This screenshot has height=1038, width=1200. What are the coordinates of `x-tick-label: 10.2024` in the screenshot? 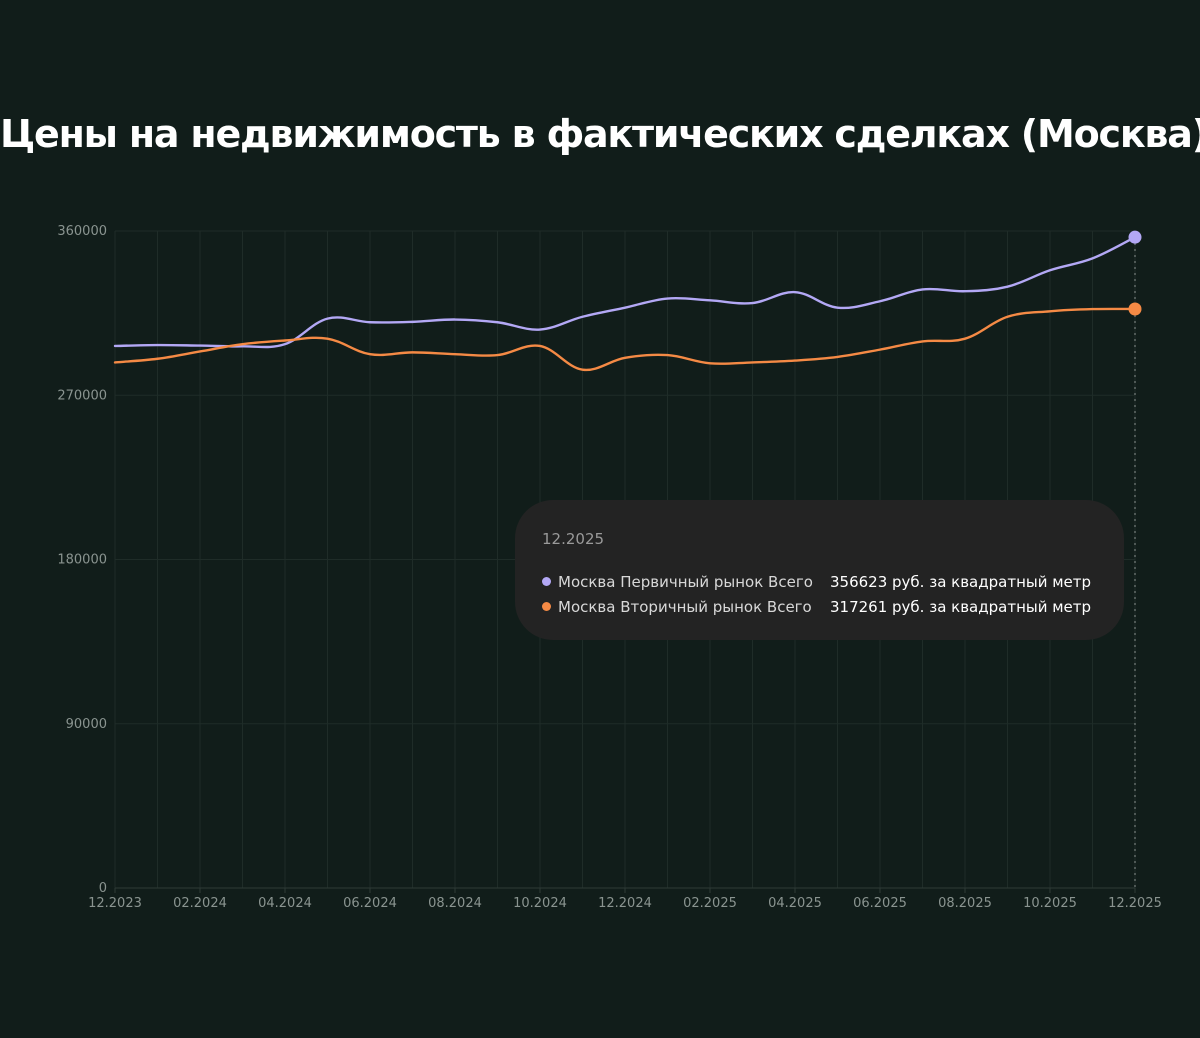 It's located at (540, 903).